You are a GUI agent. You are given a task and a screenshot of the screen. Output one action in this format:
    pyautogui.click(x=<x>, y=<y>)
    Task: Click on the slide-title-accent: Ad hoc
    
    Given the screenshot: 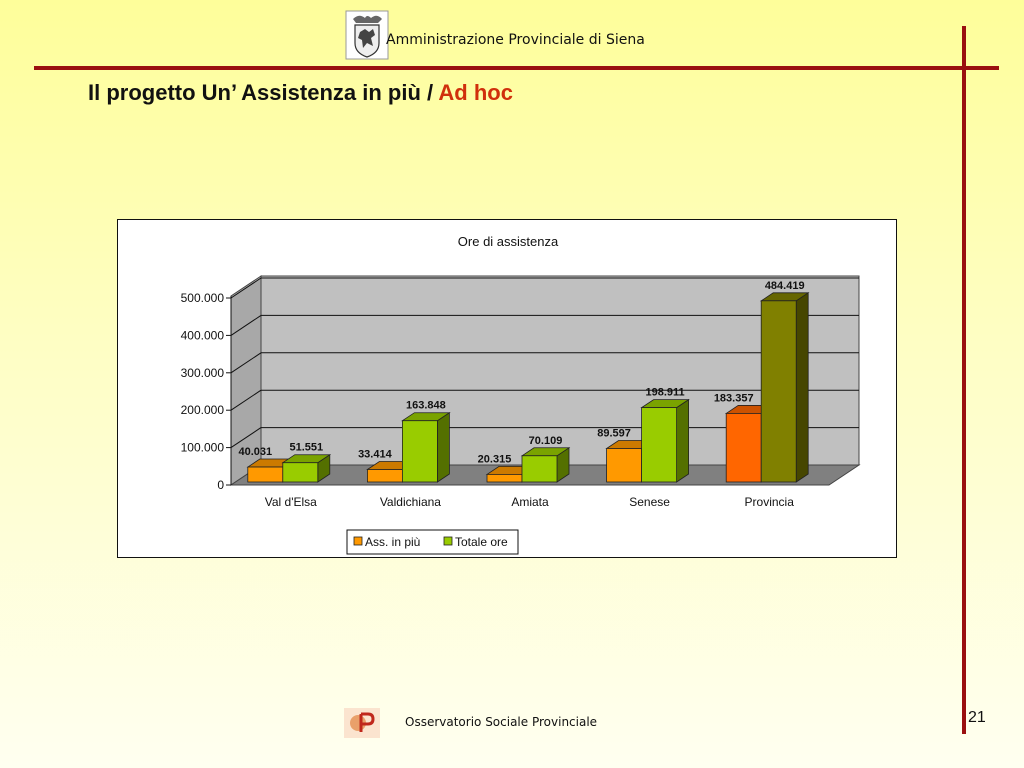 What is the action you would take?
    pyautogui.click(x=475, y=92)
    